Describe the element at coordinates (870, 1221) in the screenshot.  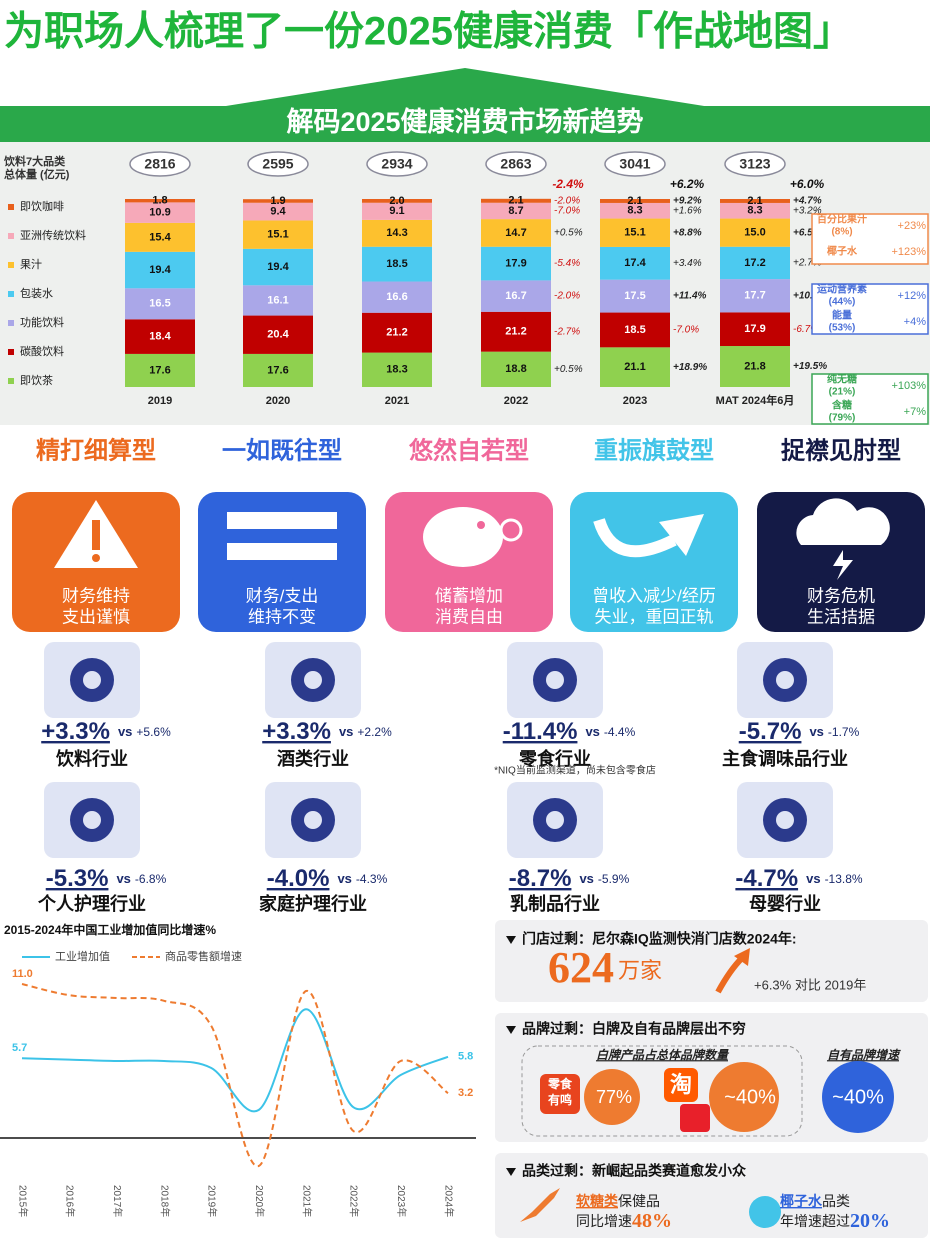
I see `category-line2-part: 20%` at that location.